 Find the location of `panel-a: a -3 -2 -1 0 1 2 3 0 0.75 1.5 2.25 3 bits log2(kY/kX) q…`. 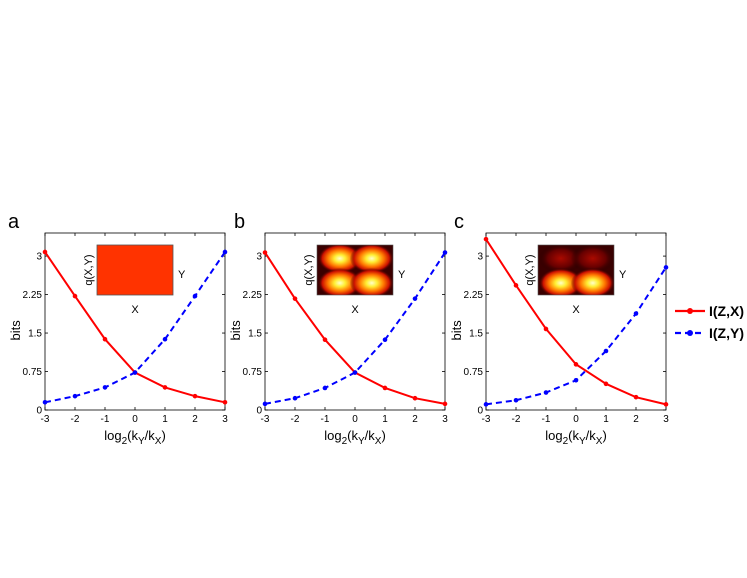

panel-a: a -3 -2 -1 0 1 2 3 0 0.75 1.5 2.25 3 bits log2(kY/kX) q… is located at coordinates (118, 329).